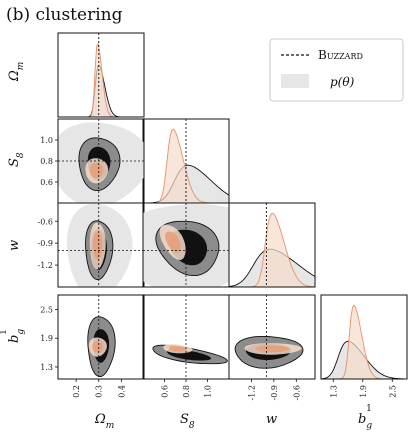 This screenshot has width=411, height=440. Describe the element at coordinates (165, 391) in the screenshot. I see `xtick-label-S8-0: 0.6` at that location.